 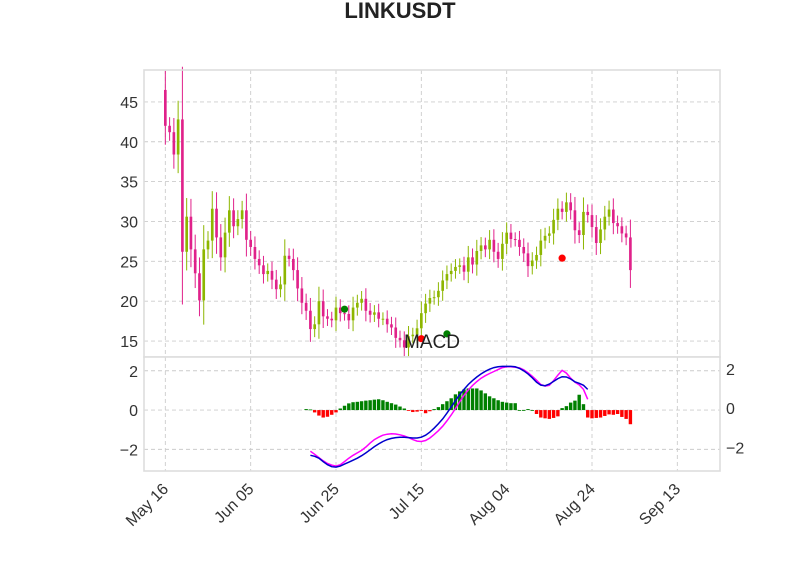 I want to click on macd-y-tick-label-left: 0, so click(x=133, y=411).